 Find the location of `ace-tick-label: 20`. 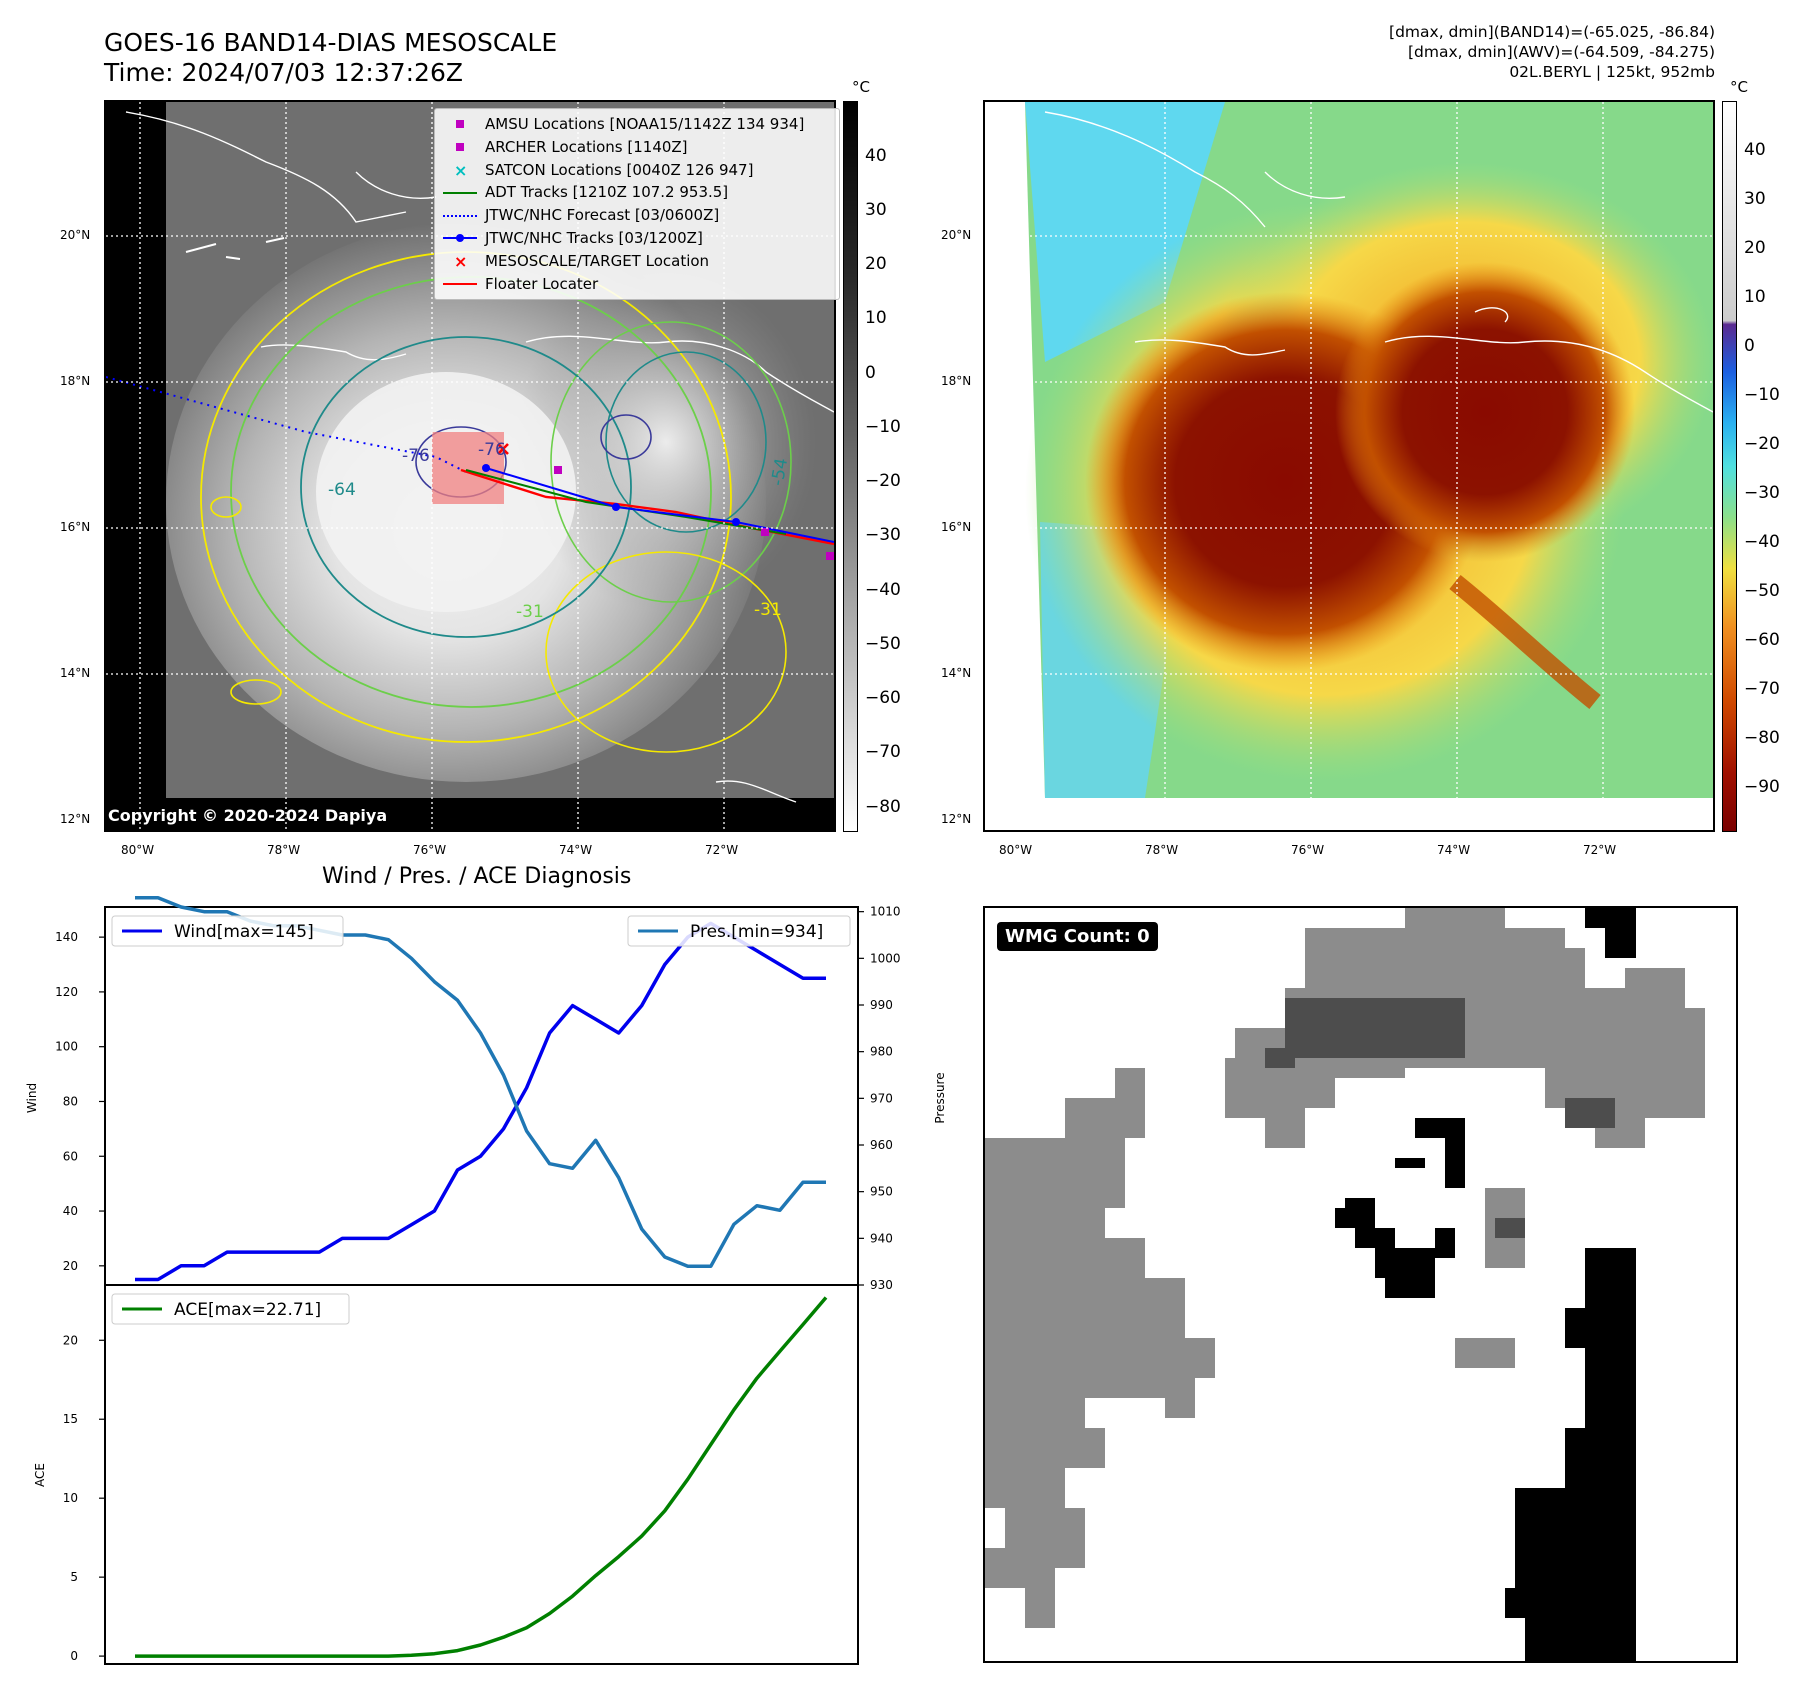

ace-tick-label: 20 is located at coordinates (70, 1340).